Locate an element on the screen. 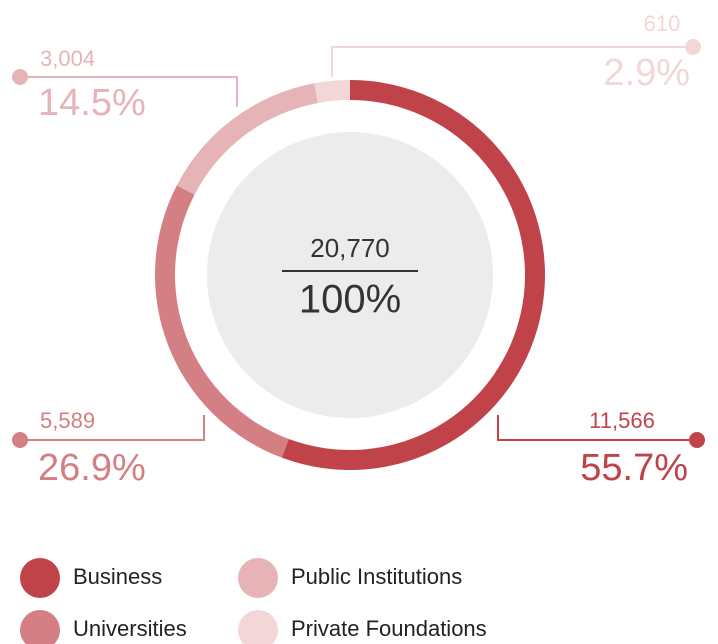 This screenshot has height=644, width=718. legend-label: Business is located at coordinates (117, 576).